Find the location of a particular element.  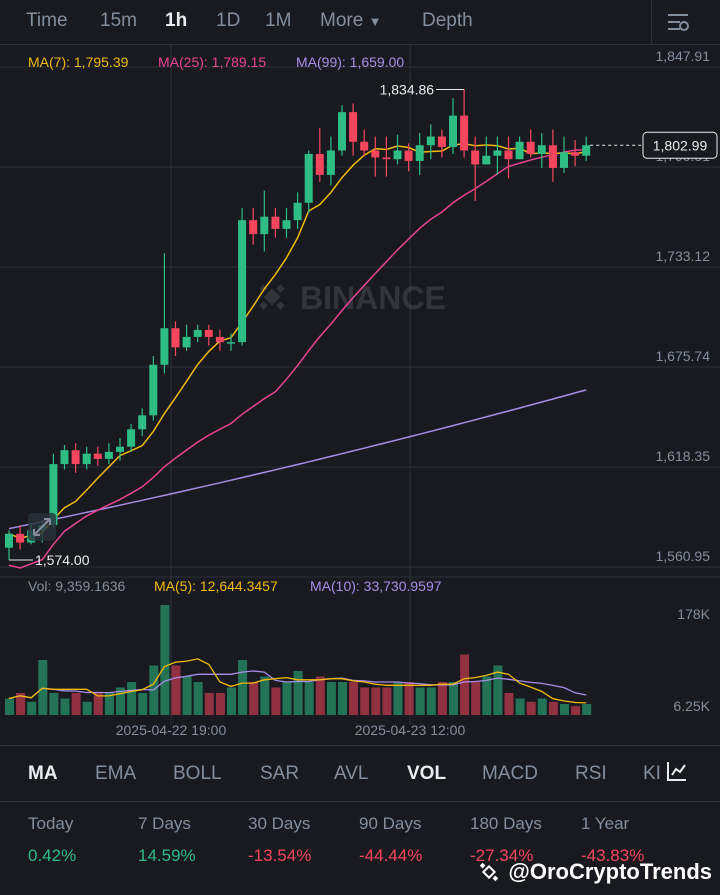

vol-ma5-line is located at coordinates (297, 681).